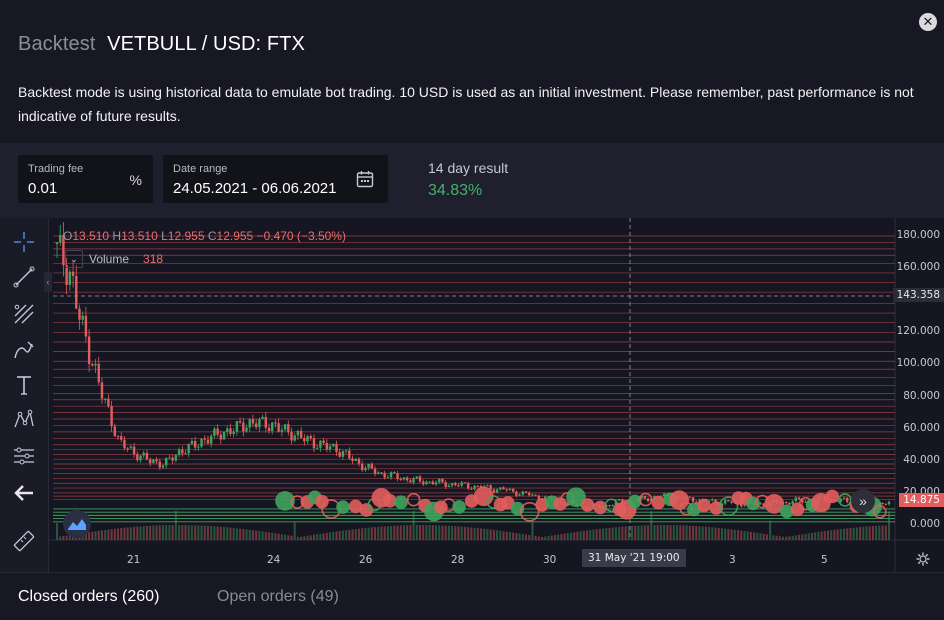 The image size is (944, 620). Describe the element at coordinates (255, 188) in the screenshot. I see `date-range-value: 24.05.2021 - 06.06.2021` at that location.